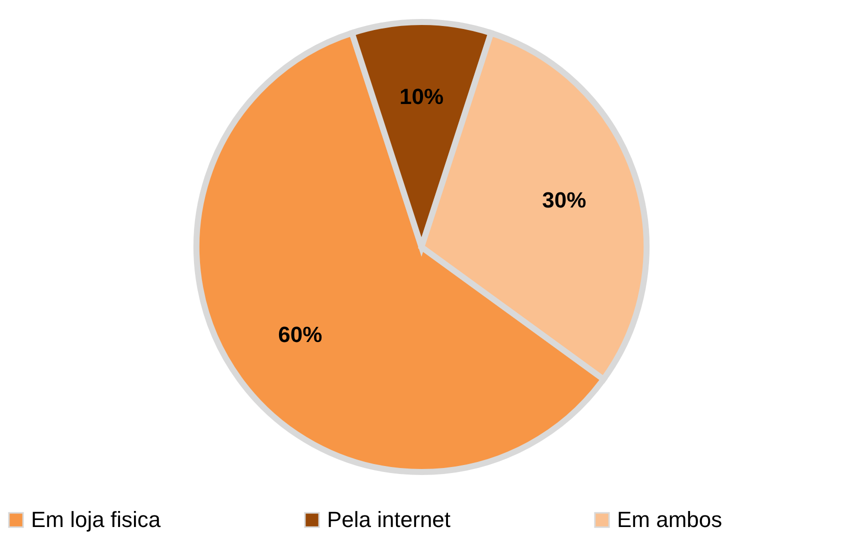  I want to click on legend-label: Em ambos, so click(669, 519).